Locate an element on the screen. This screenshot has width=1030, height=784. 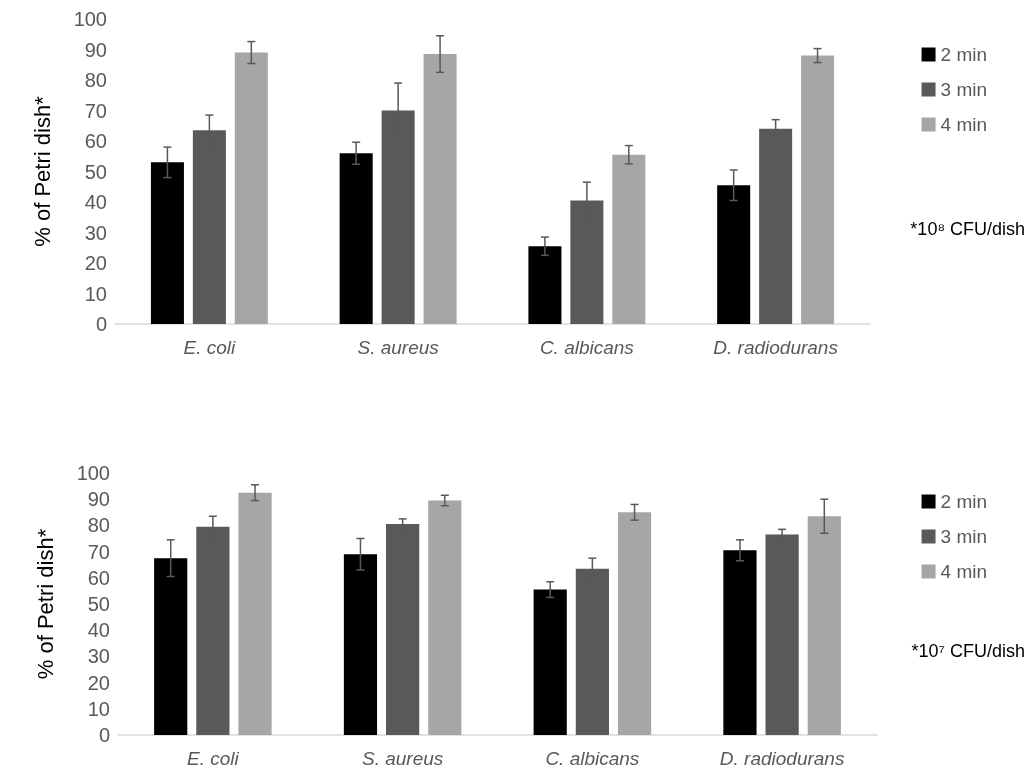
text: *10⁸ CFU/dish is located at coordinates (967, 229).